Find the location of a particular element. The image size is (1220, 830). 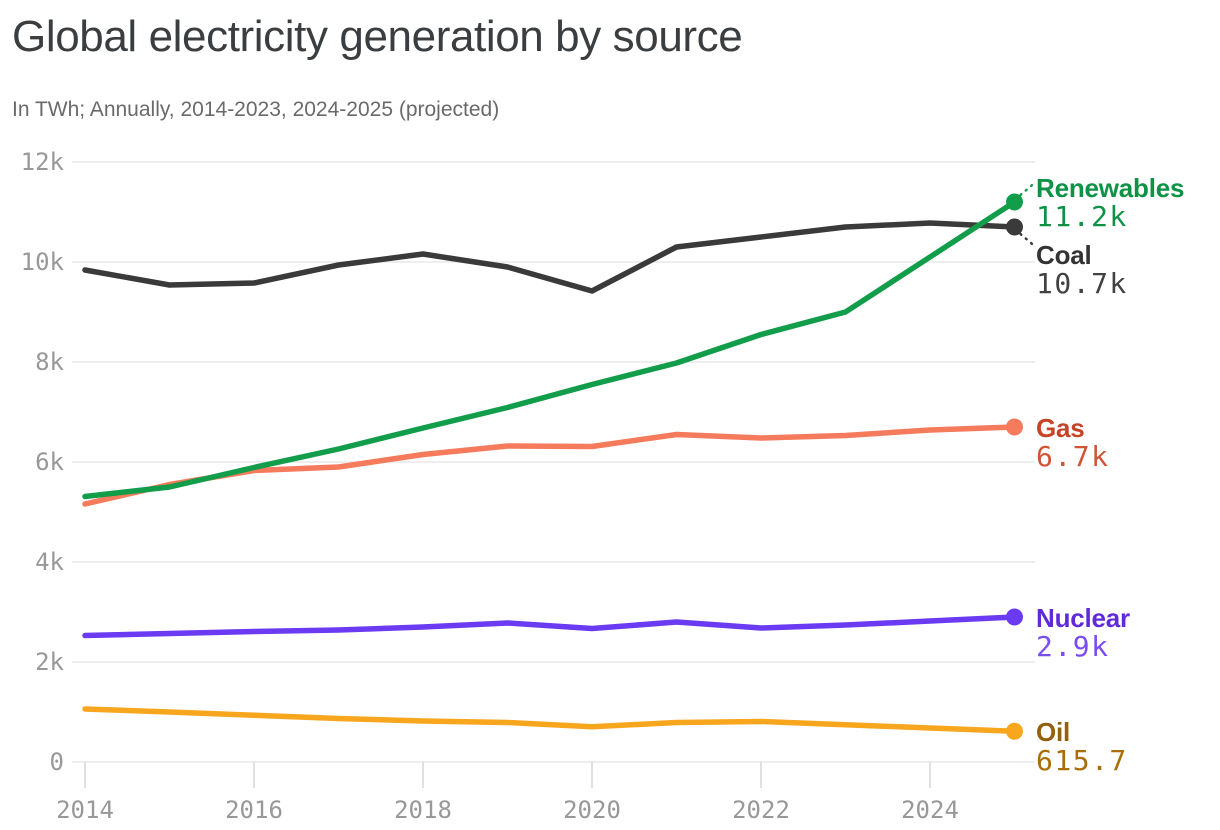

svg-text: 2024 is located at coordinates (930, 810).